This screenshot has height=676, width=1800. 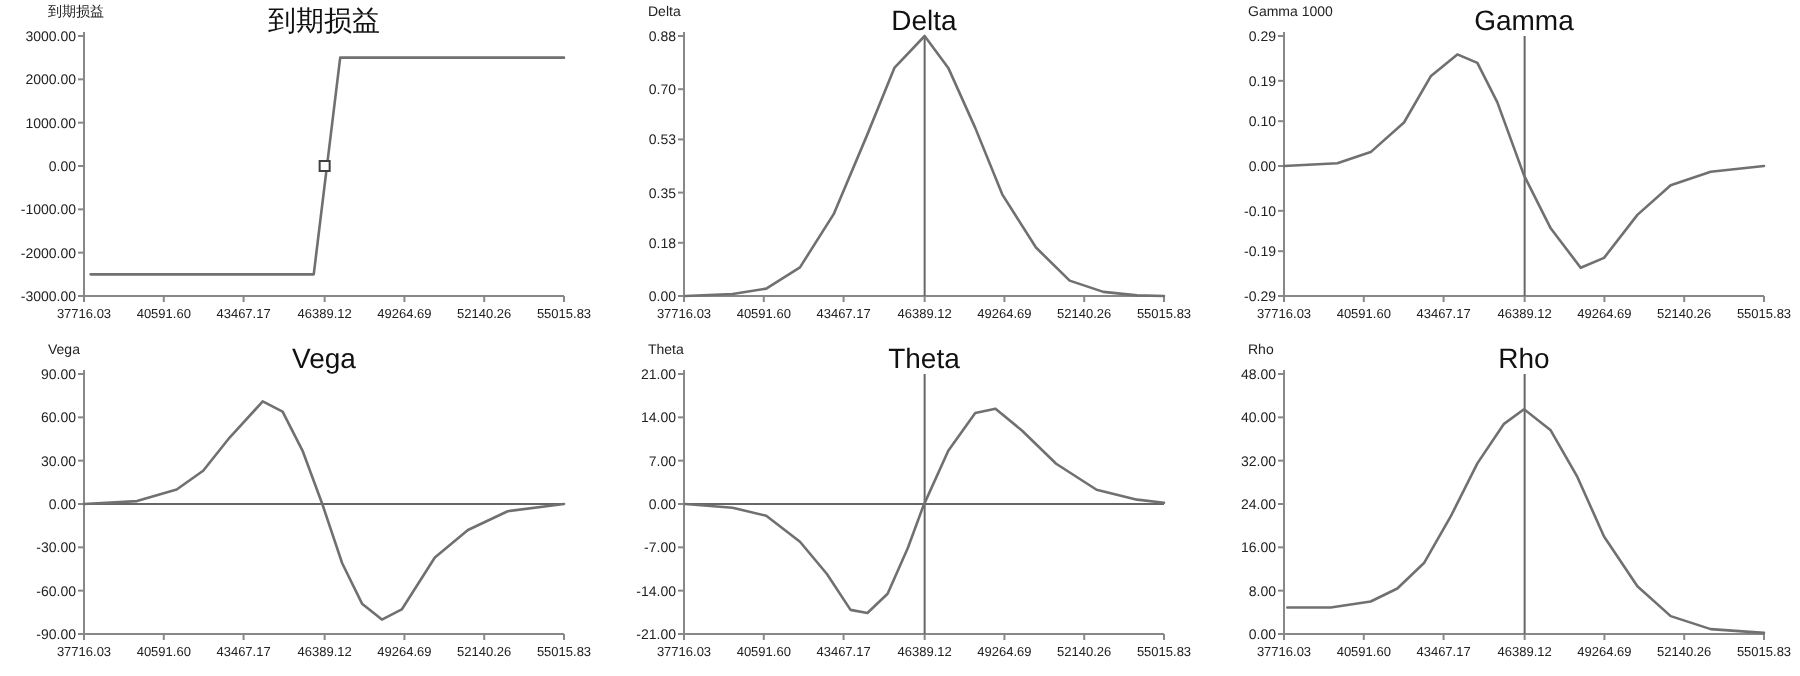 I want to click on chart-title: Vega, so click(x=324, y=358).